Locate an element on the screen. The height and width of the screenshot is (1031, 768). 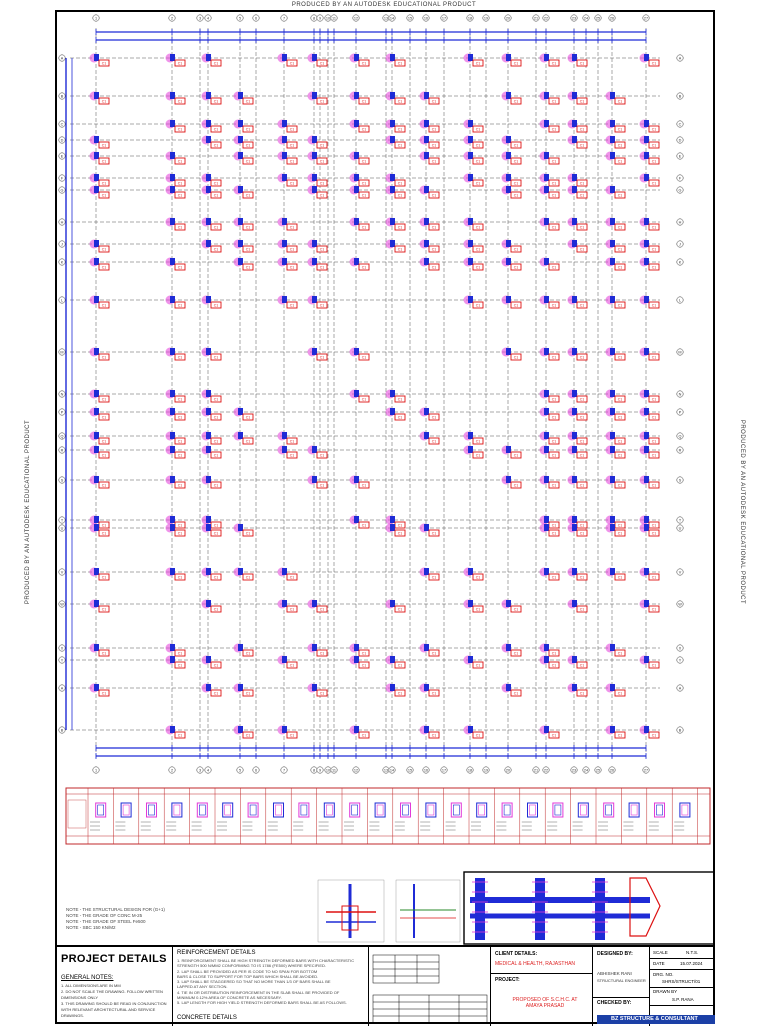
note-line: NOTE - THE GRADE OF CONC M-25 is located at coordinates (104, 915).